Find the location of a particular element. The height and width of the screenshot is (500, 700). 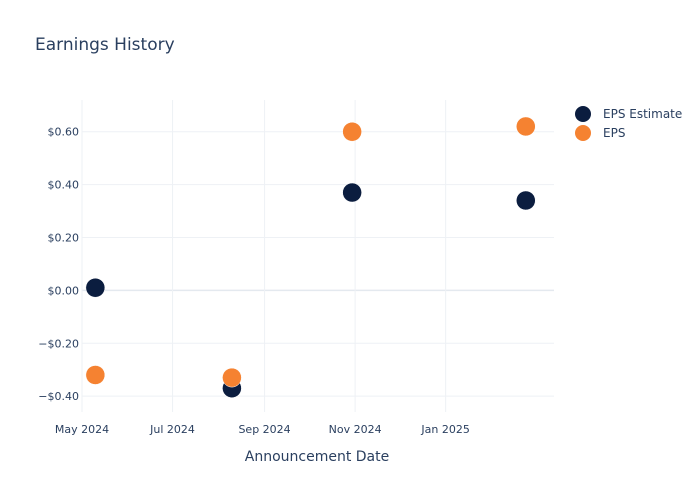

x-tick-label: Sep 2024 is located at coordinates (264, 429).